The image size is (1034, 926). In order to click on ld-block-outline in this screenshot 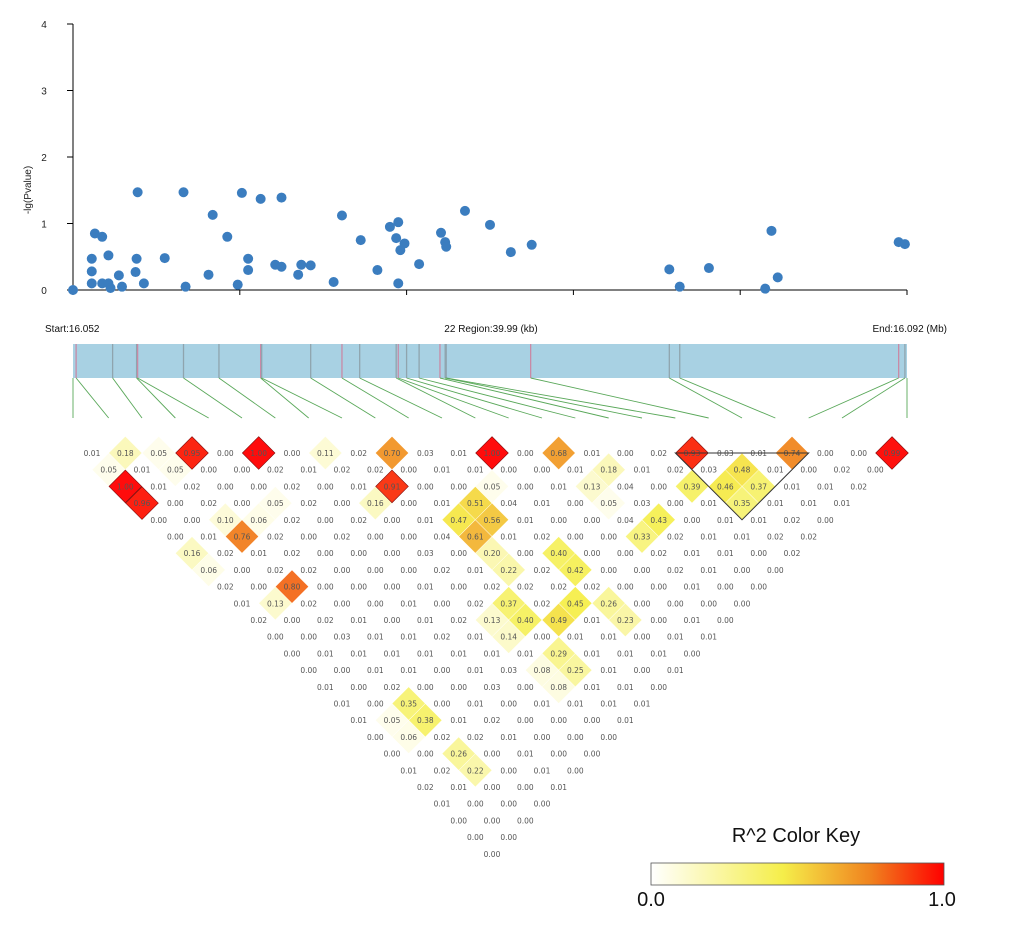, I will do `click(742, 486)`.